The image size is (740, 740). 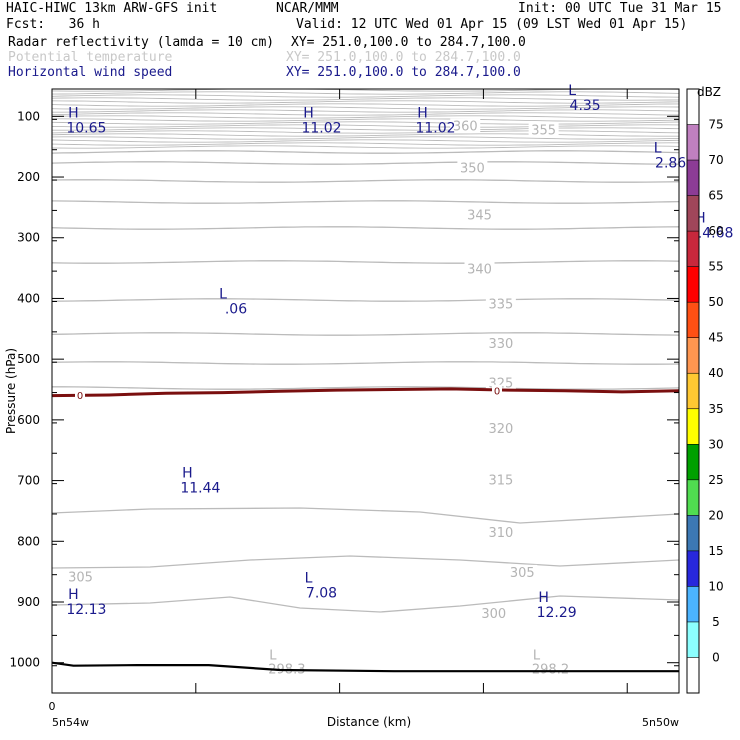 I want to click on colorbar-level: 45, so click(x=715, y=338).